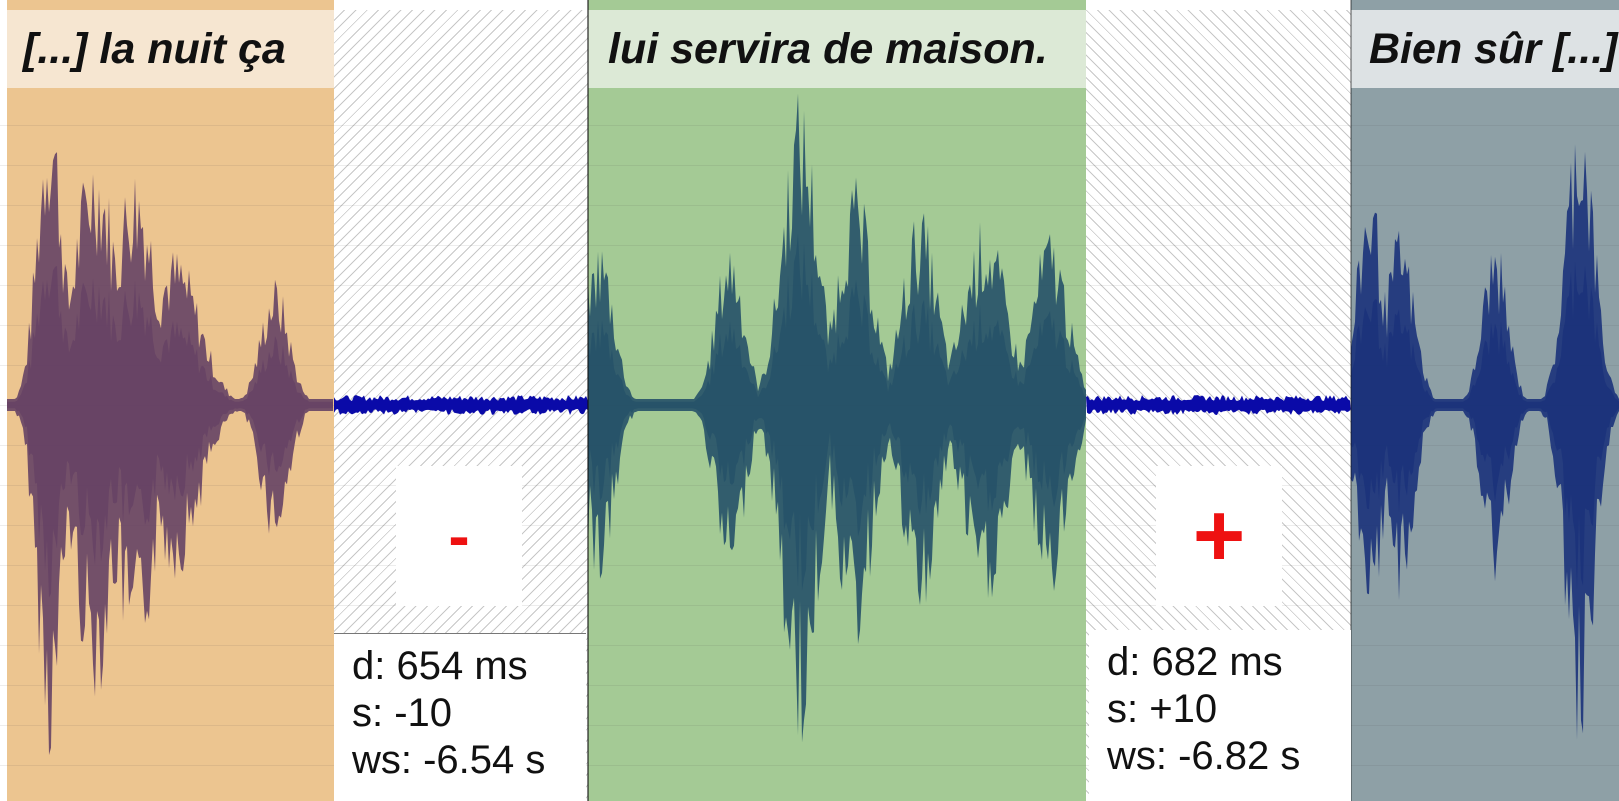 The image size is (1619, 801). I want to click on gap-1-sign: -, so click(459, 536).